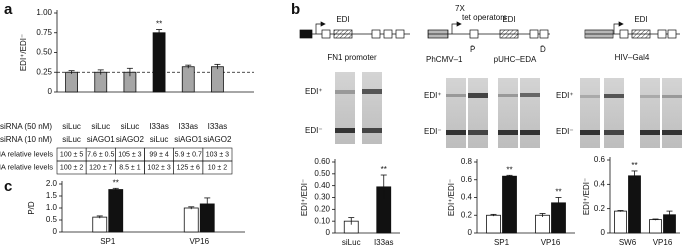 Image resolution: width=685 pixels, height=251 pixels. What do you see at coordinates (44, 12) in the screenshot?
I see `y-tick-label: 1.00` at bounding box center [44, 12].